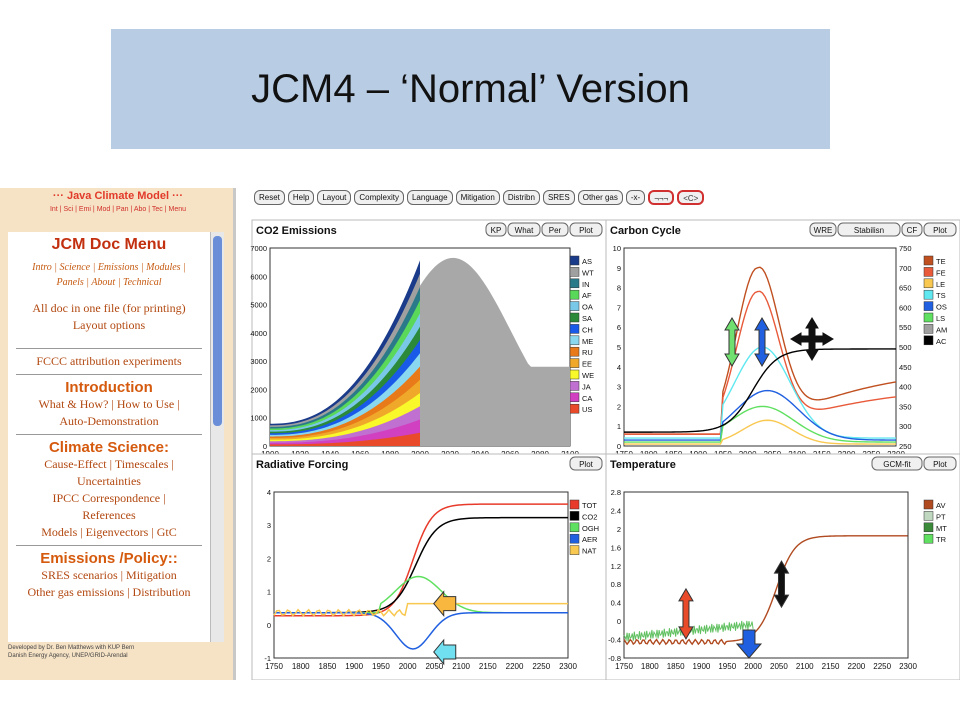  What do you see at coordinates (589, 505) in the screenshot?
I see `forcing-legend-label: TOT` at bounding box center [589, 505].